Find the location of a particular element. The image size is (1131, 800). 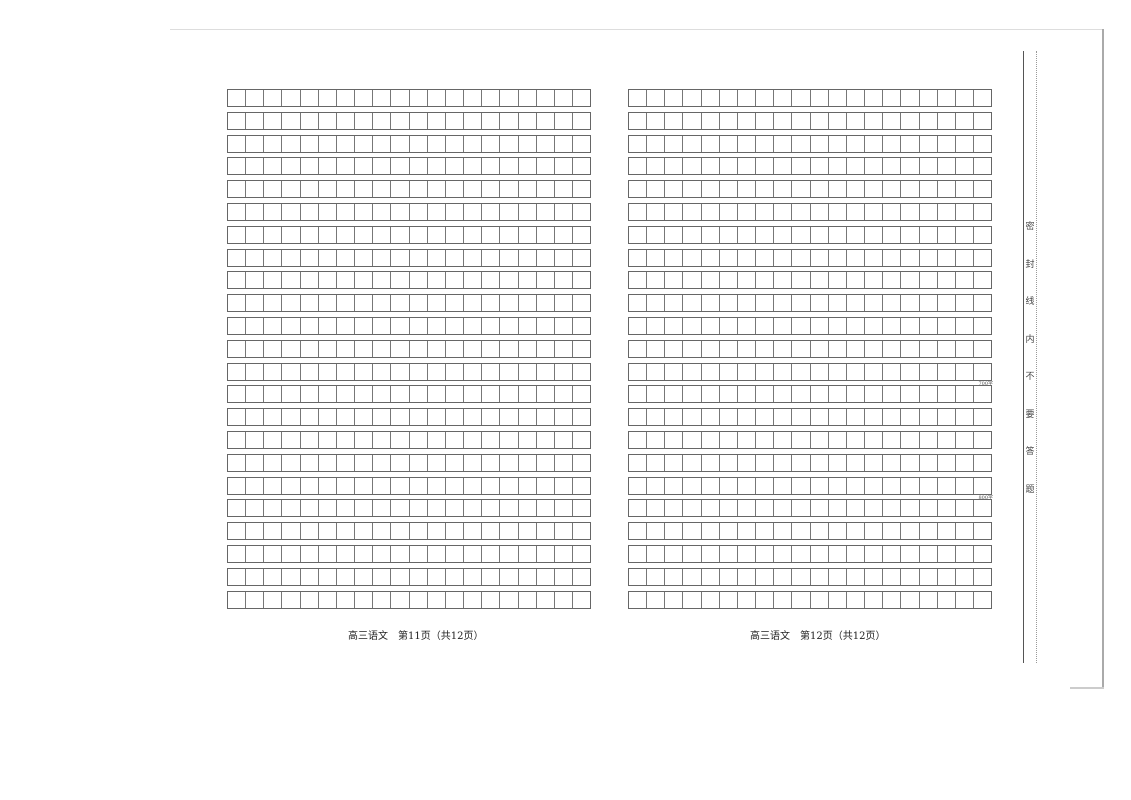

seal-char: 线 is located at coordinates (1030, 302).